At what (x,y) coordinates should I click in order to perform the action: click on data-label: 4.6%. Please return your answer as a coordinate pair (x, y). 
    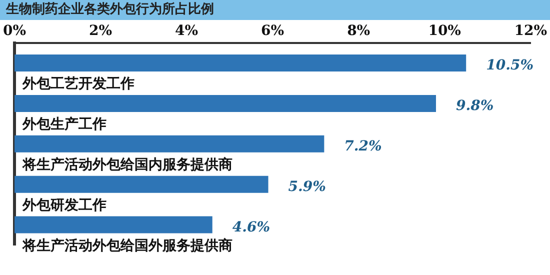
    Looking at the image, I should click on (251, 227).